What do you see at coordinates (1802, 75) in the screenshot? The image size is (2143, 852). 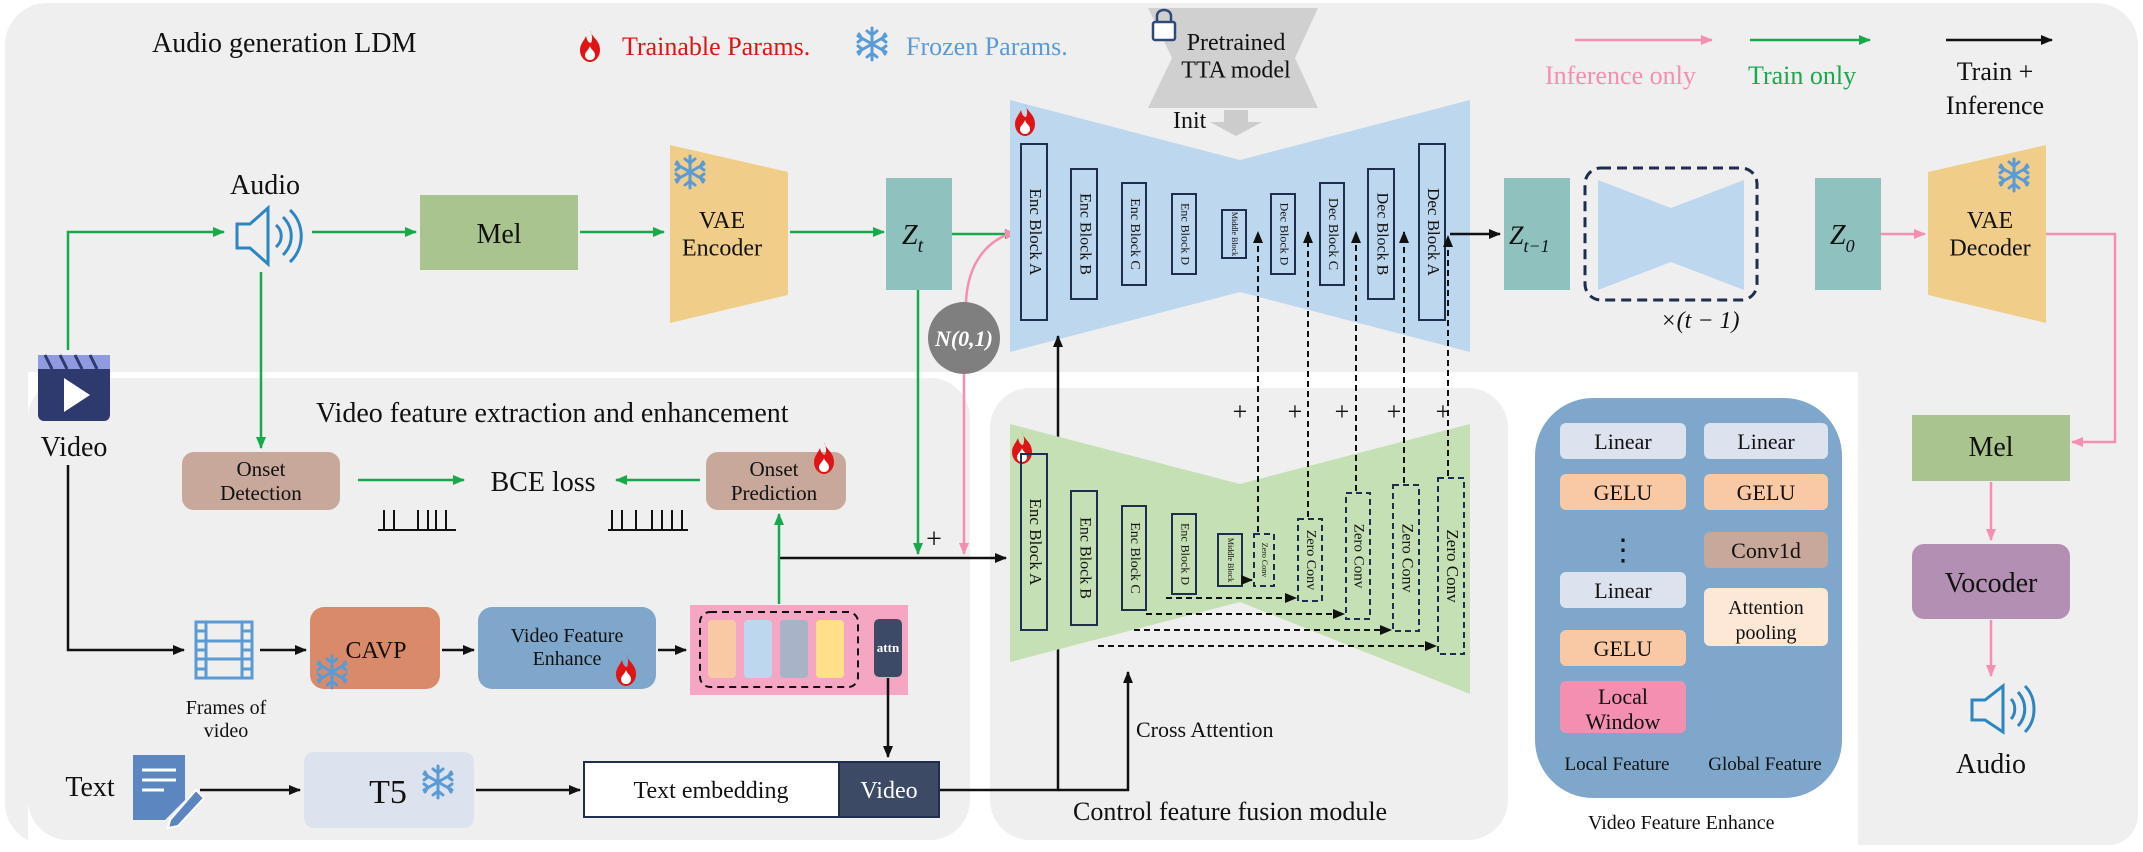 I see `train-only-legend: Train only` at bounding box center [1802, 75].